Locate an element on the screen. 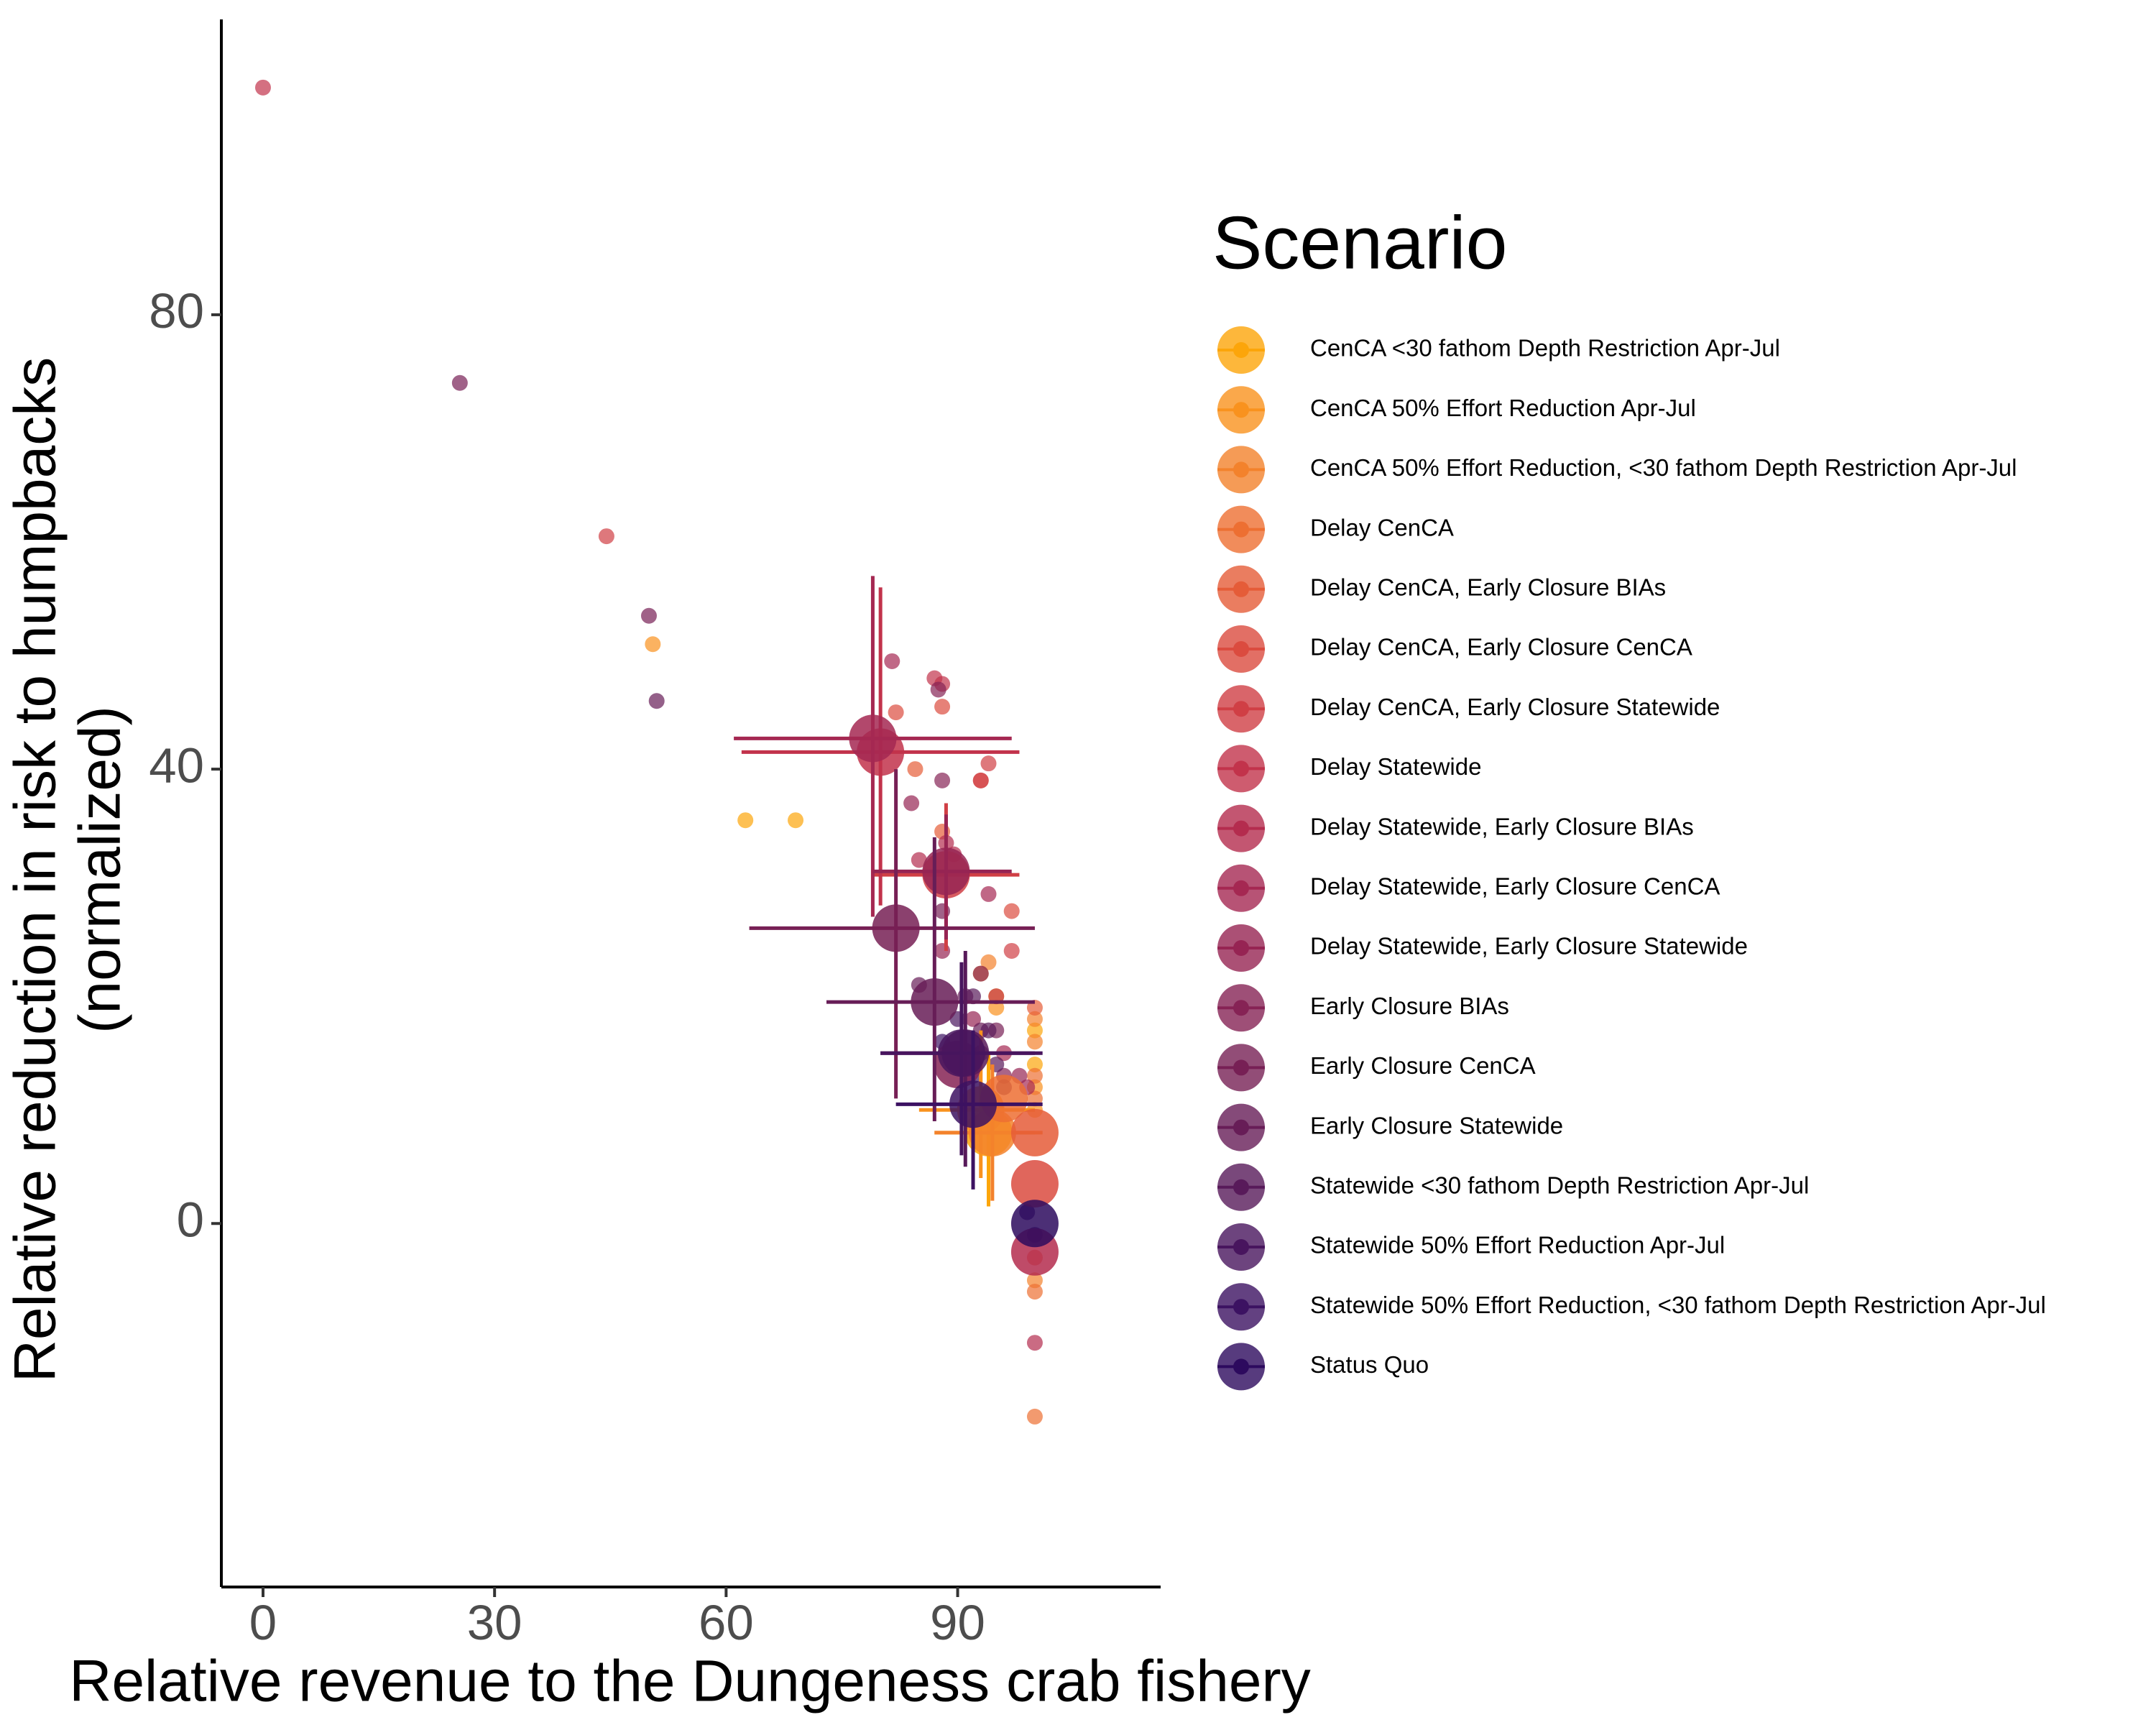 This screenshot has height=1725, width=2156. y-axis-title: (normalized) is located at coordinates (101, 870).